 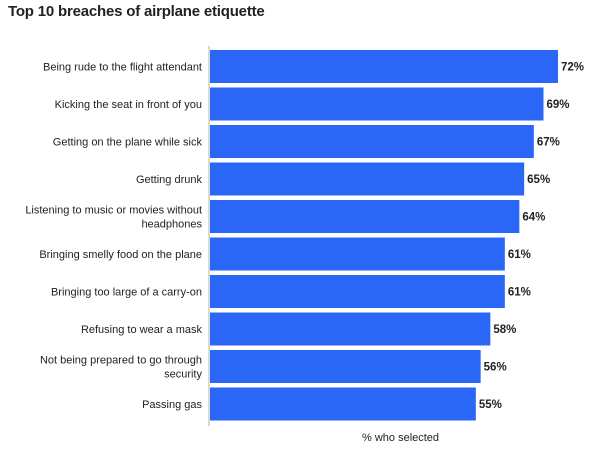 I want to click on category-label-9: Not being prepared to go through security, so click(x=121, y=368).